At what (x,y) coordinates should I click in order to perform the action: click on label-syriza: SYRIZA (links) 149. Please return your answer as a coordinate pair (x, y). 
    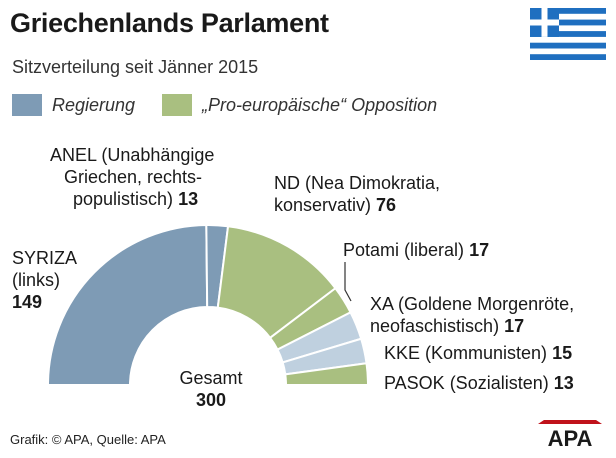
    Looking at the image, I should click on (44, 280).